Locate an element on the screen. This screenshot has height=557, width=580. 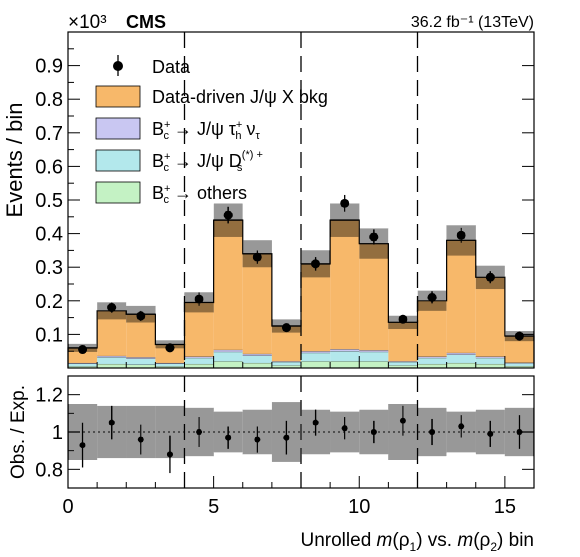
legend-item-tau: B+ c → J/ψ τ+ h ντ is located at coordinates (177, 129).